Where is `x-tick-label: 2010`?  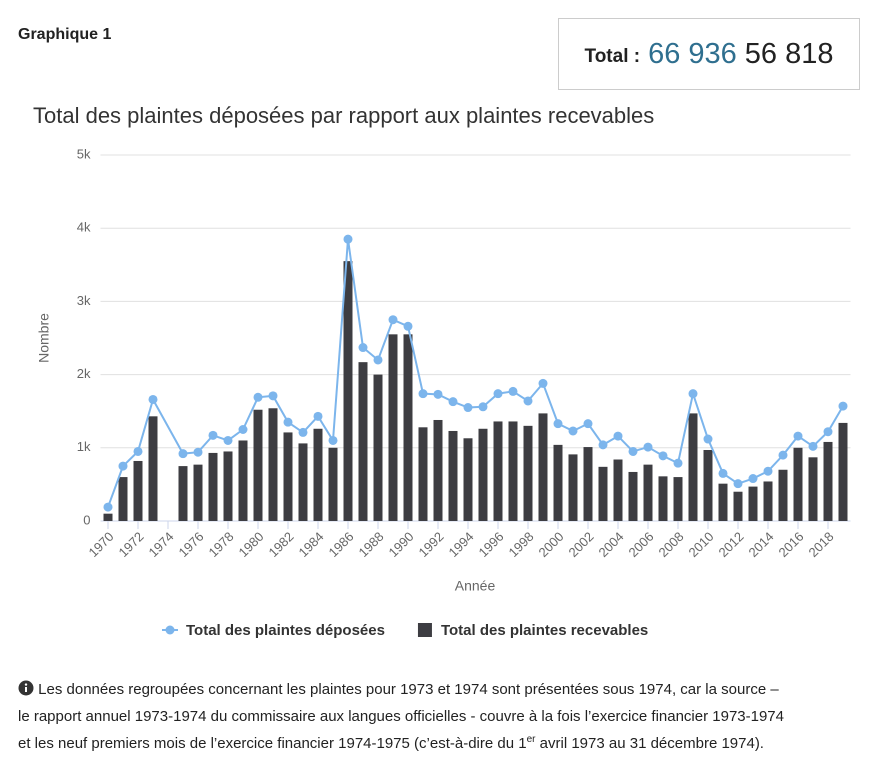
x-tick-label: 2010 is located at coordinates (700, 544).